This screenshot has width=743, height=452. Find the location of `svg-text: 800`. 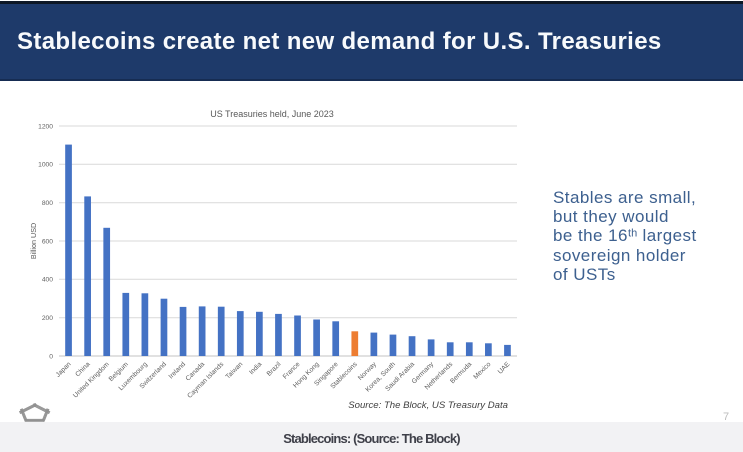

svg-text: 800 is located at coordinates (47, 203).